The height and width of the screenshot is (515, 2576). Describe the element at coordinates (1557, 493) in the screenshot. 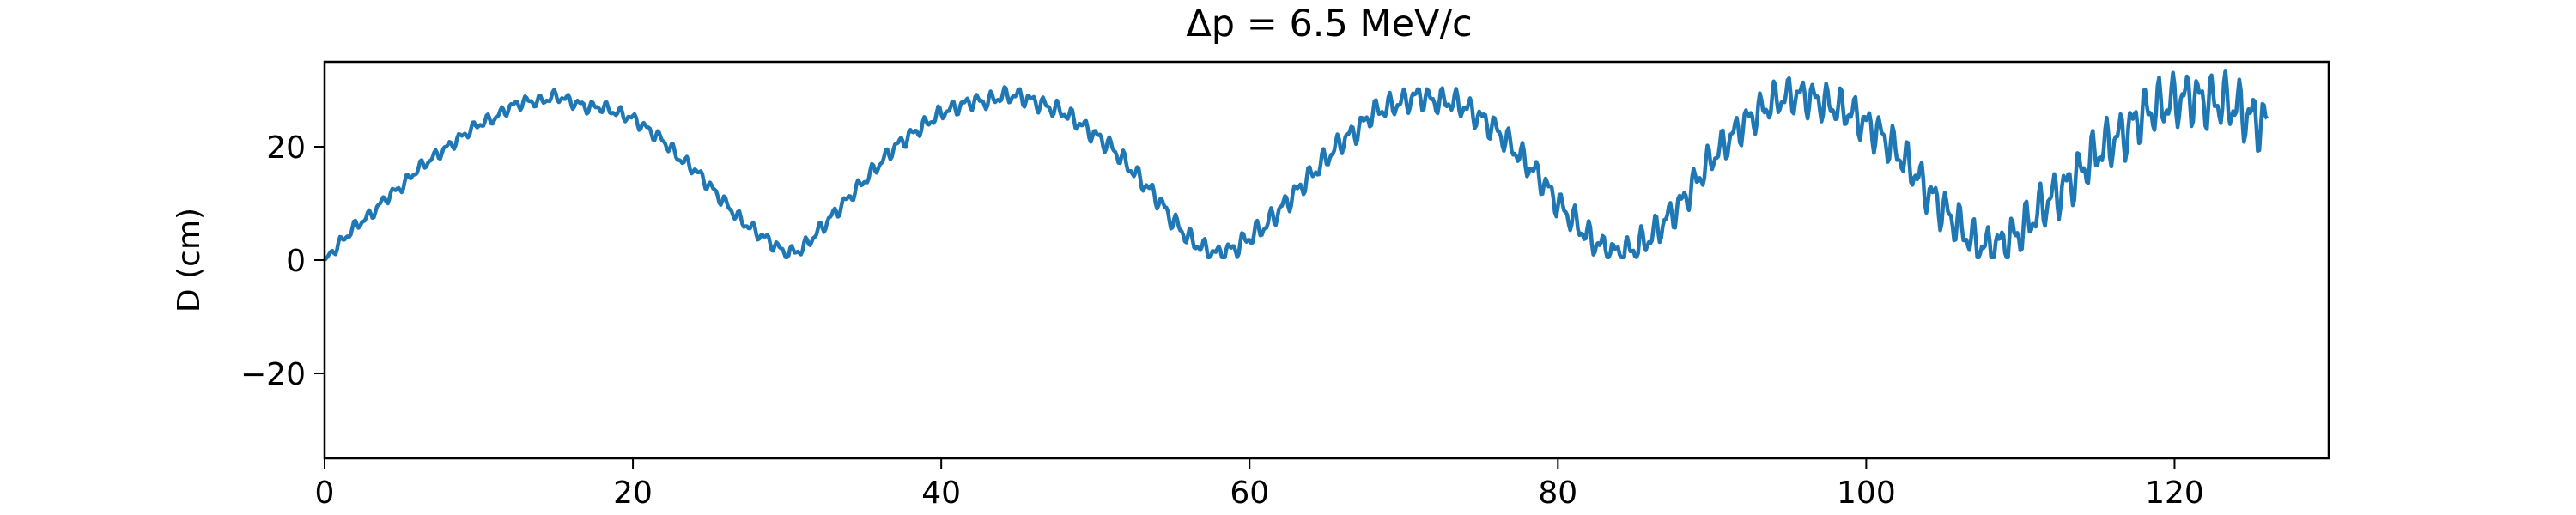

I see `x-tick-label: 80` at that location.